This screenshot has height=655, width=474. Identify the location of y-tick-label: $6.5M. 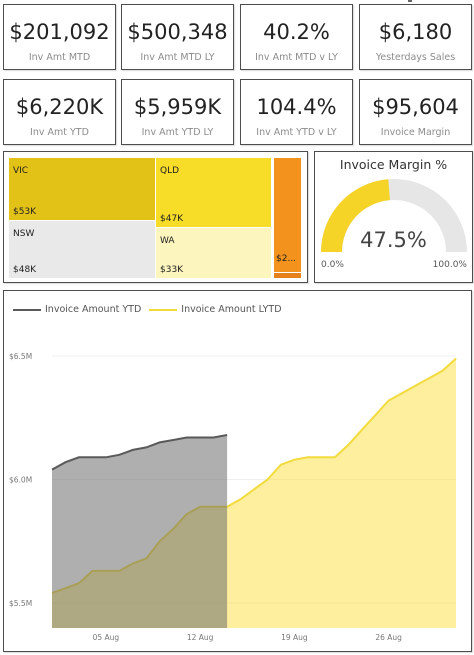
(20, 356).